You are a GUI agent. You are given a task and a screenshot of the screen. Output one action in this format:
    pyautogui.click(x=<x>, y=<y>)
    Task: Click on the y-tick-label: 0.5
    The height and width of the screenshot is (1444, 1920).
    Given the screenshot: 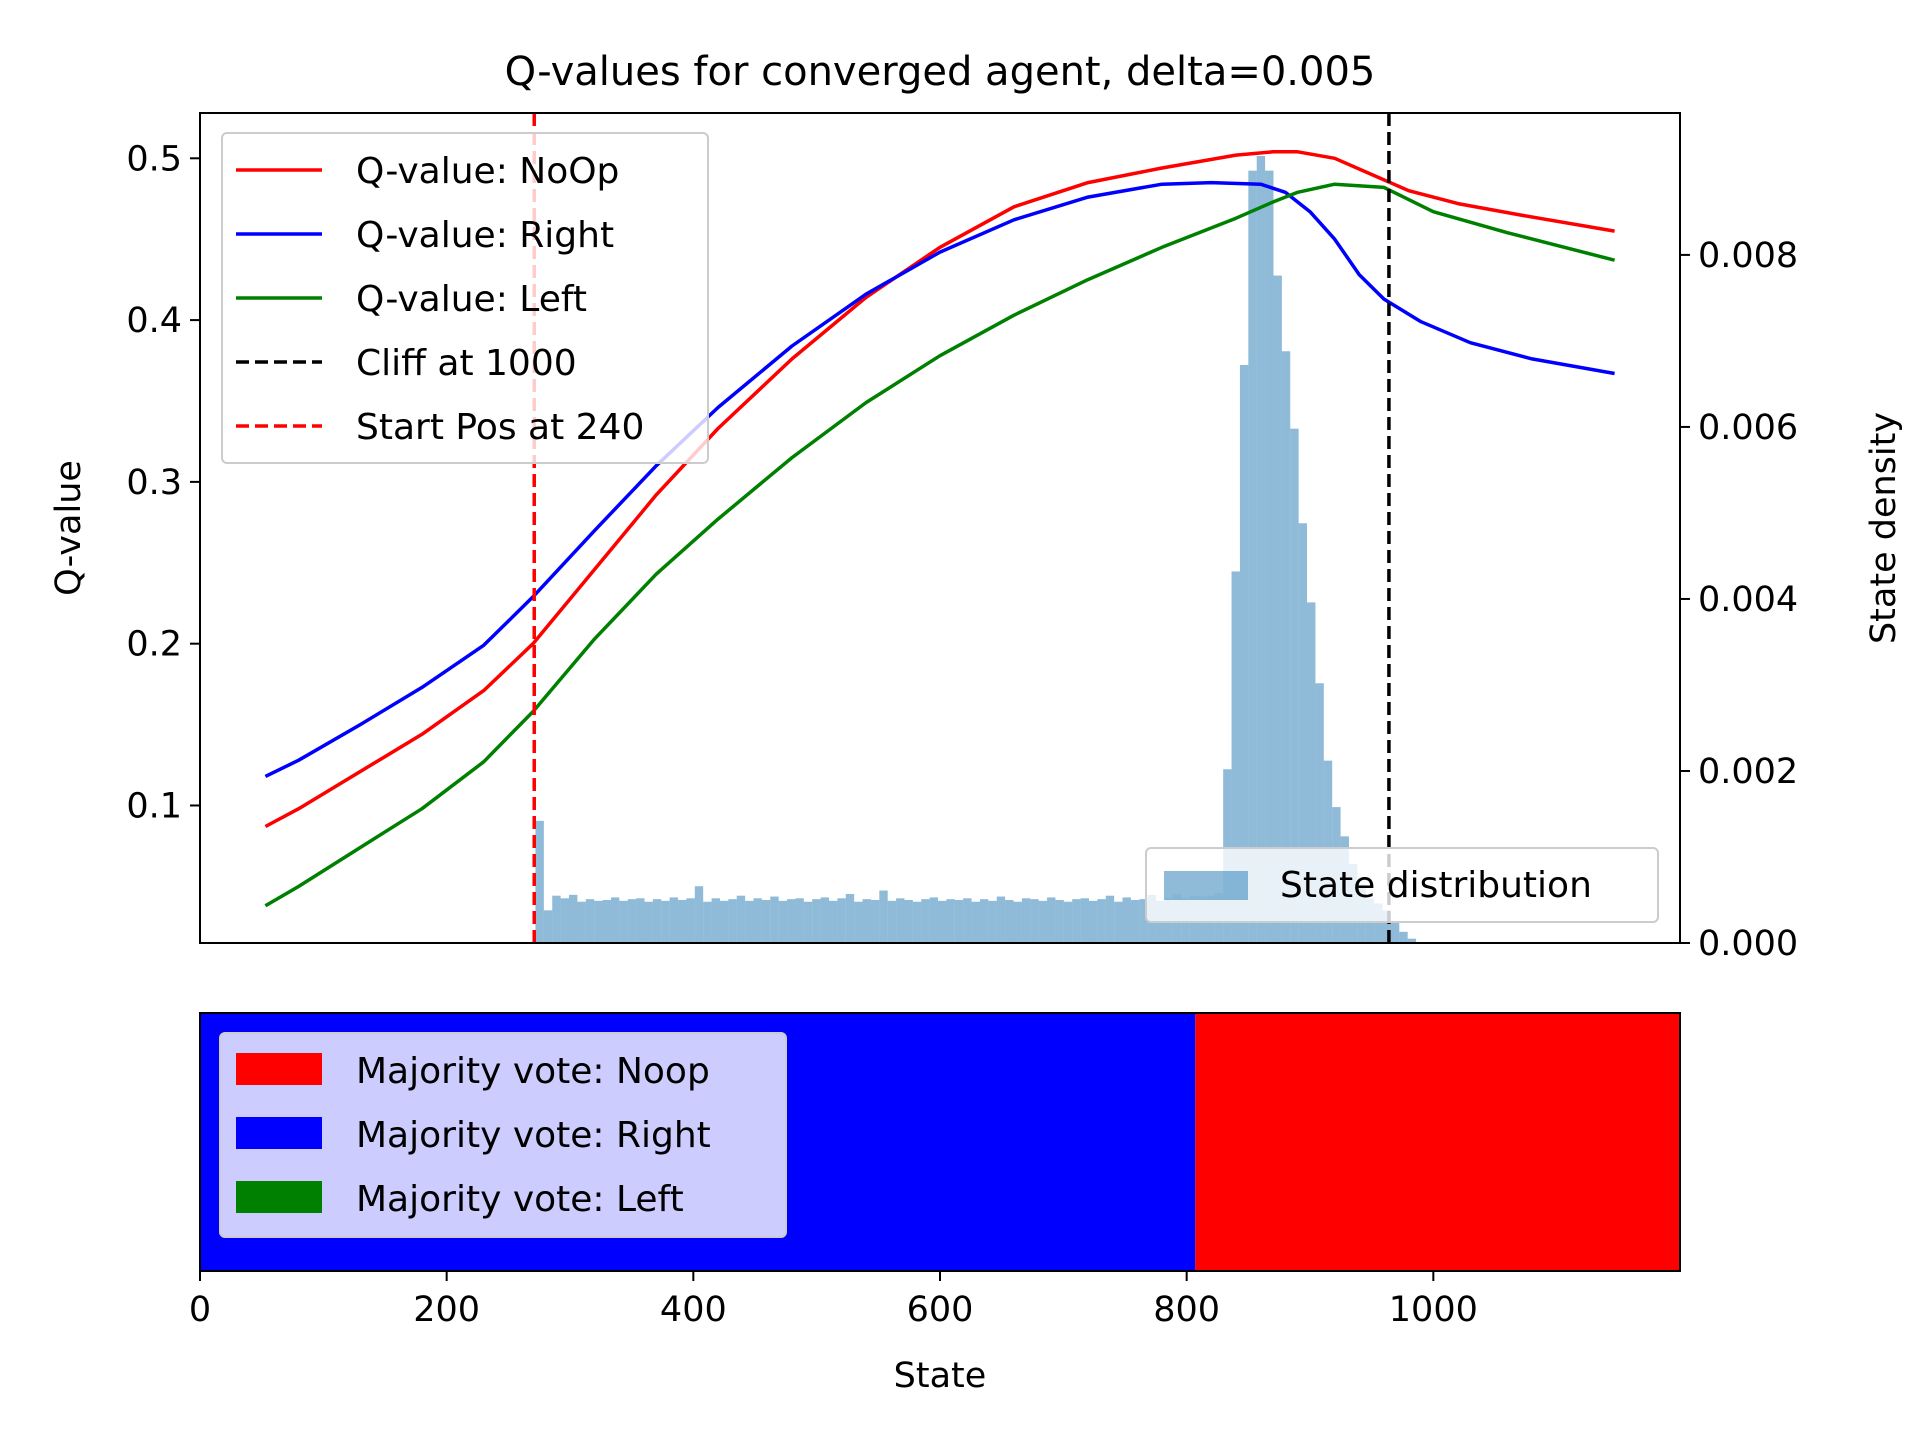 What is the action you would take?
    pyautogui.click(x=154, y=159)
    